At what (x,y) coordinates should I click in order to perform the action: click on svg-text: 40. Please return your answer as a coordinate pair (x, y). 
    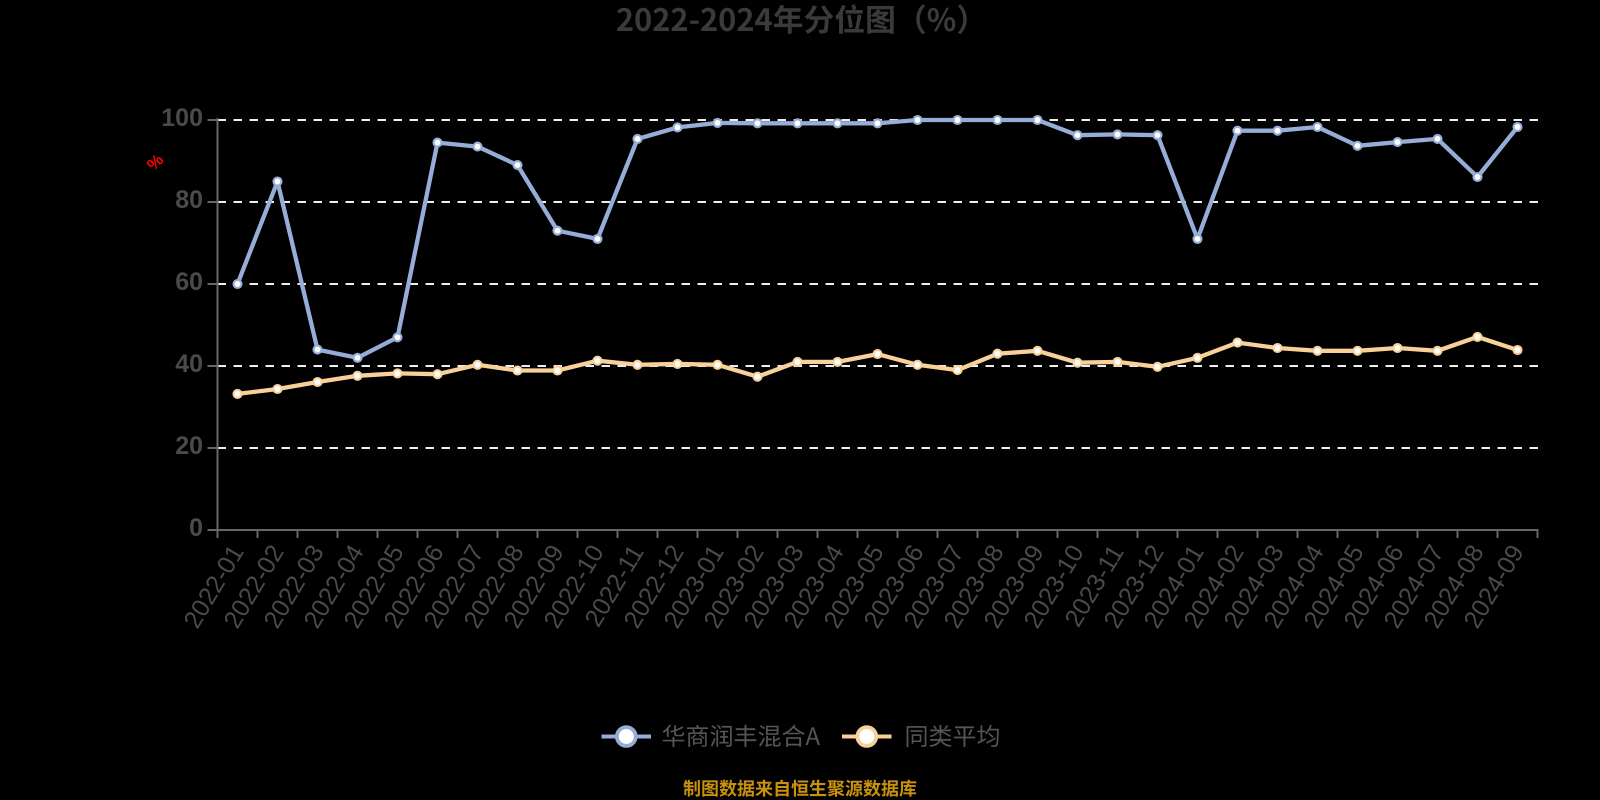
    Looking at the image, I should click on (189, 364).